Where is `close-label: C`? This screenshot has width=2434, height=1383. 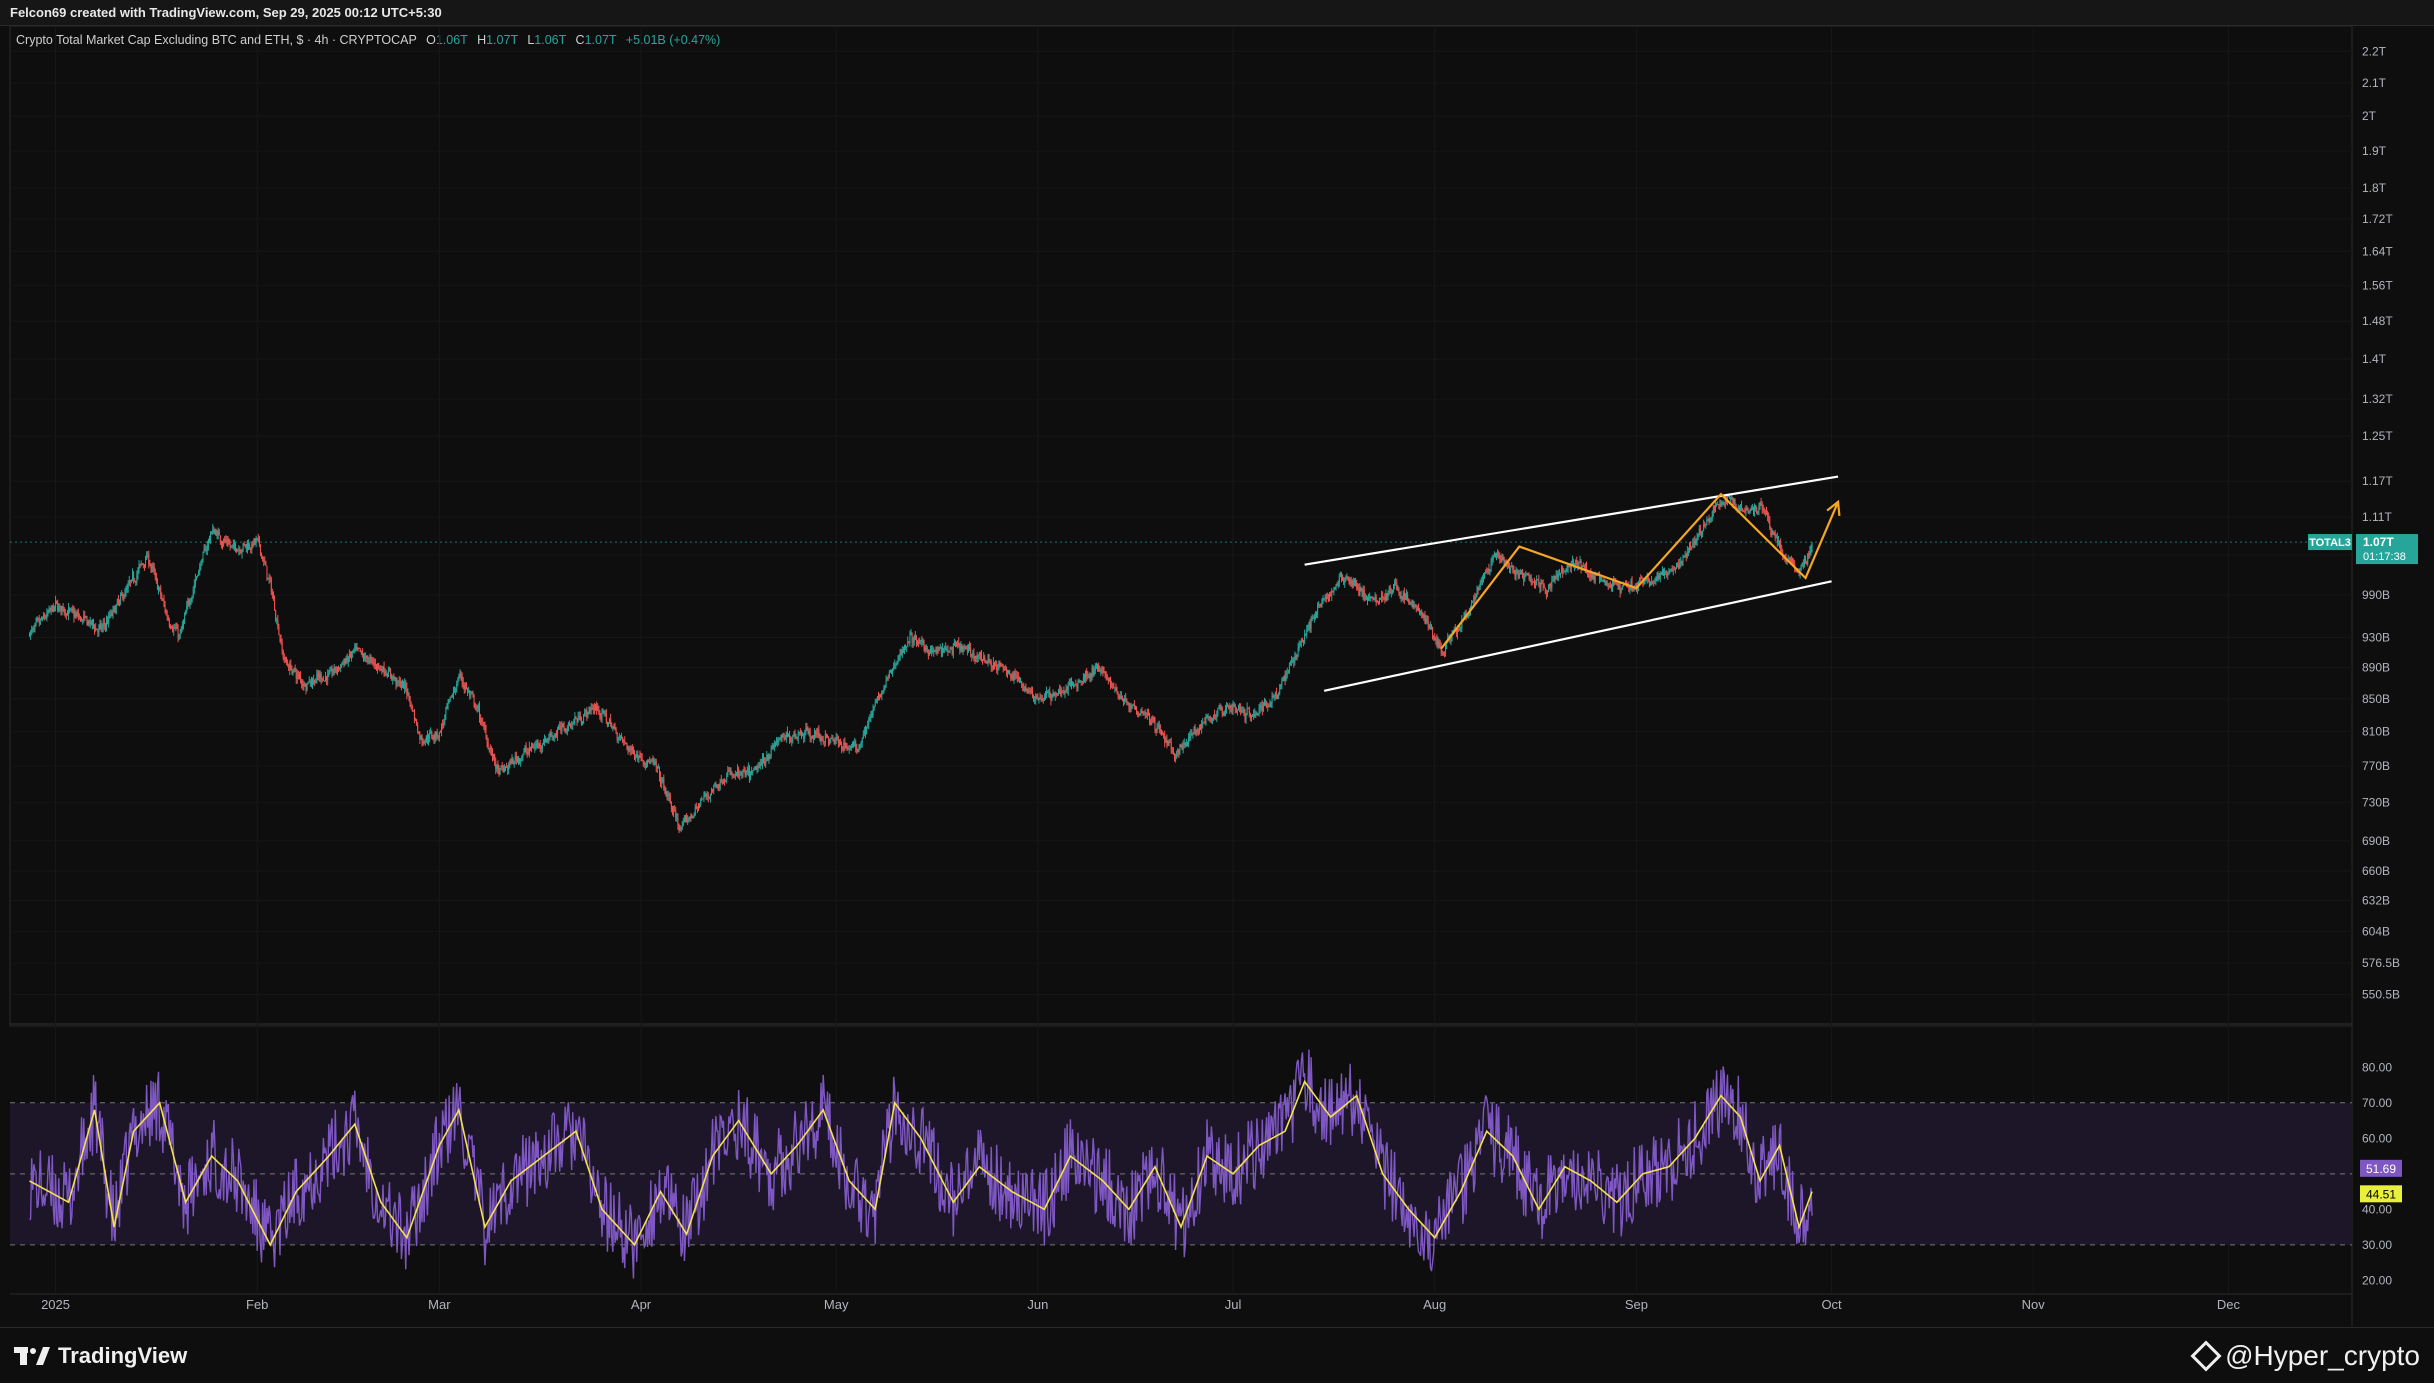 close-label: C is located at coordinates (580, 40).